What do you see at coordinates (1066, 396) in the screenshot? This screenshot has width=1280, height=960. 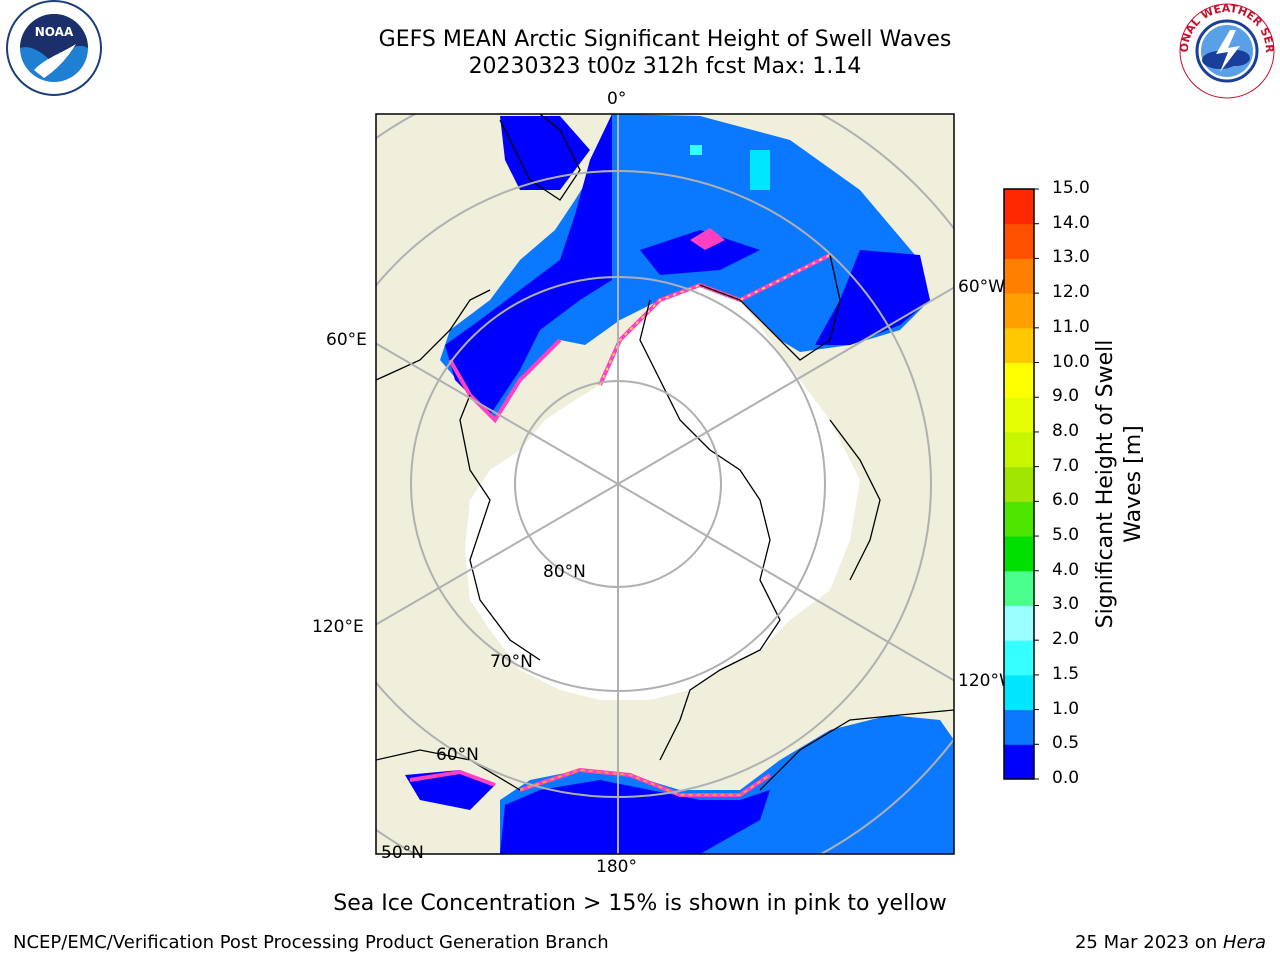 I see `colorbar-tick-label: 9.0` at bounding box center [1066, 396].